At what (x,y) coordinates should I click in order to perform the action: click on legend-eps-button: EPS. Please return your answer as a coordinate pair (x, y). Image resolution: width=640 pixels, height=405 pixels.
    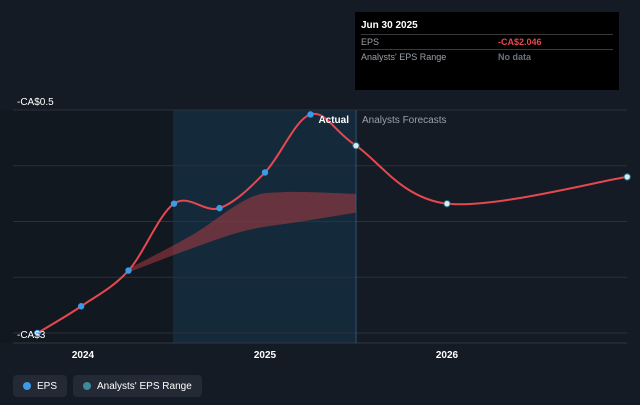
    Looking at the image, I should click on (40, 386).